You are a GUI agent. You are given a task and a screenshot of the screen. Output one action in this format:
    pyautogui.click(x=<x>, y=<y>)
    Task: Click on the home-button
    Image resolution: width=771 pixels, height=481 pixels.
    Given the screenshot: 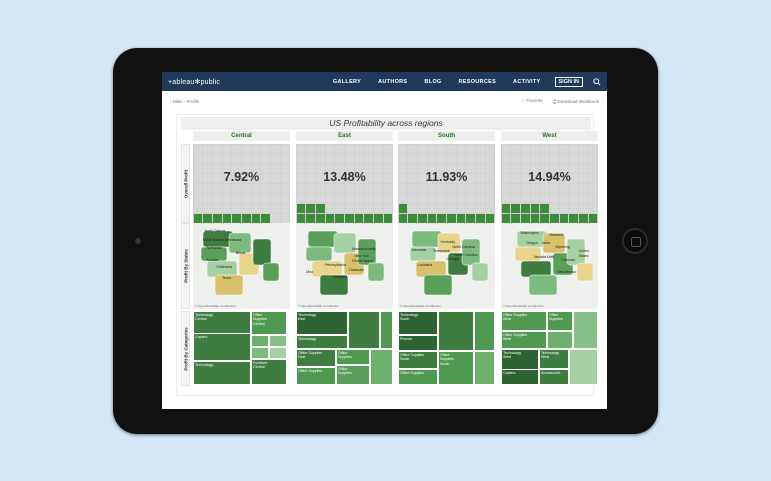 What is the action you would take?
    pyautogui.click(x=635, y=241)
    